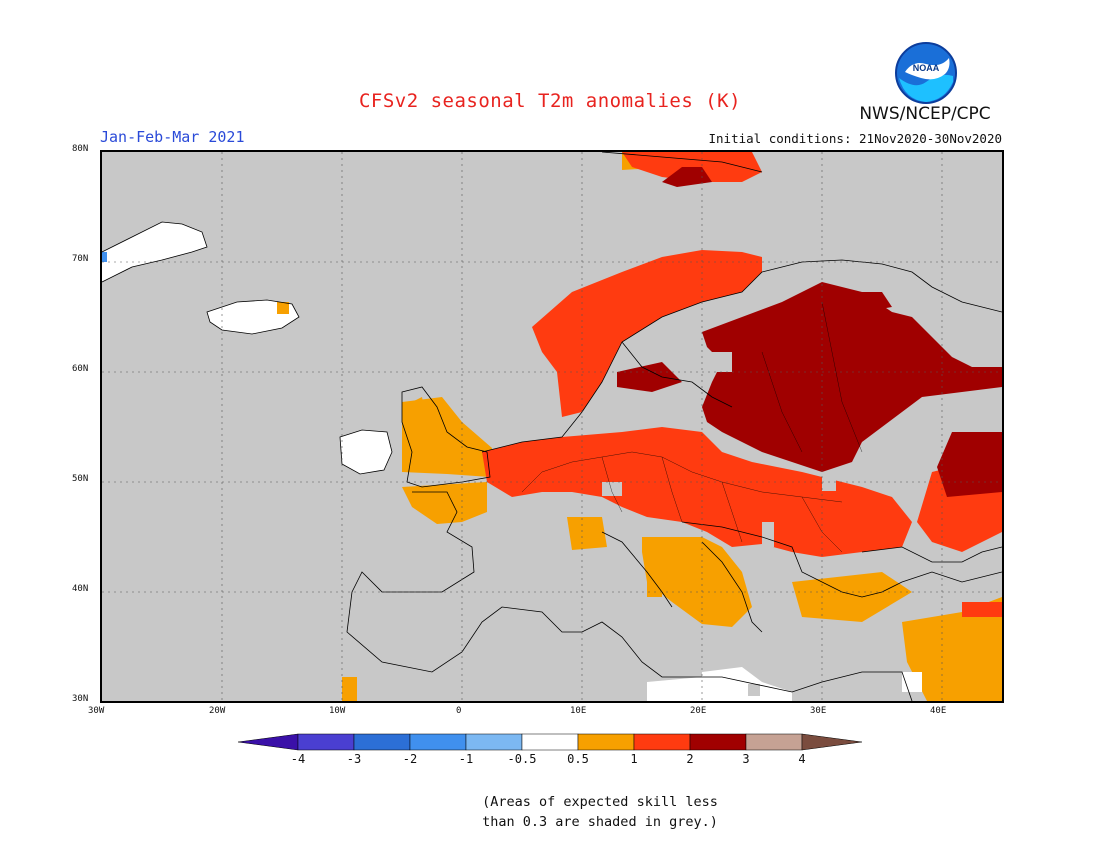  What do you see at coordinates (578, 711) in the screenshot?
I see `lon-label-10e: 10E` at bounding box center [578, 711].